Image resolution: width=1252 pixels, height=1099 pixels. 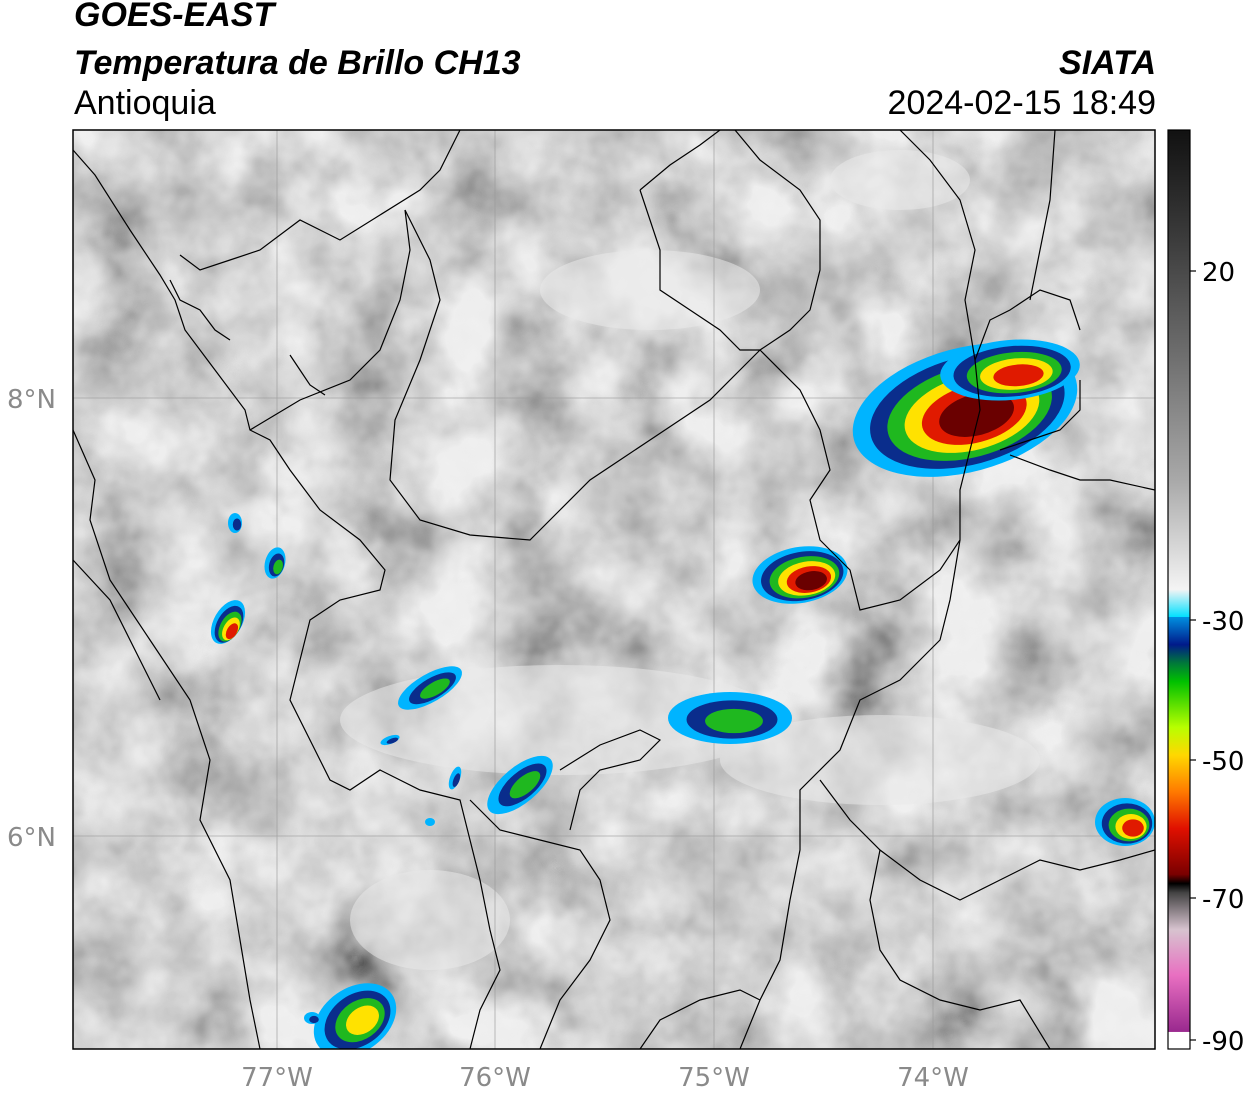 What do you see at coordinates (174, 17) in the screenshot?
I see `satellite-title: GOES-EAST` at bounding box center [174, 17].